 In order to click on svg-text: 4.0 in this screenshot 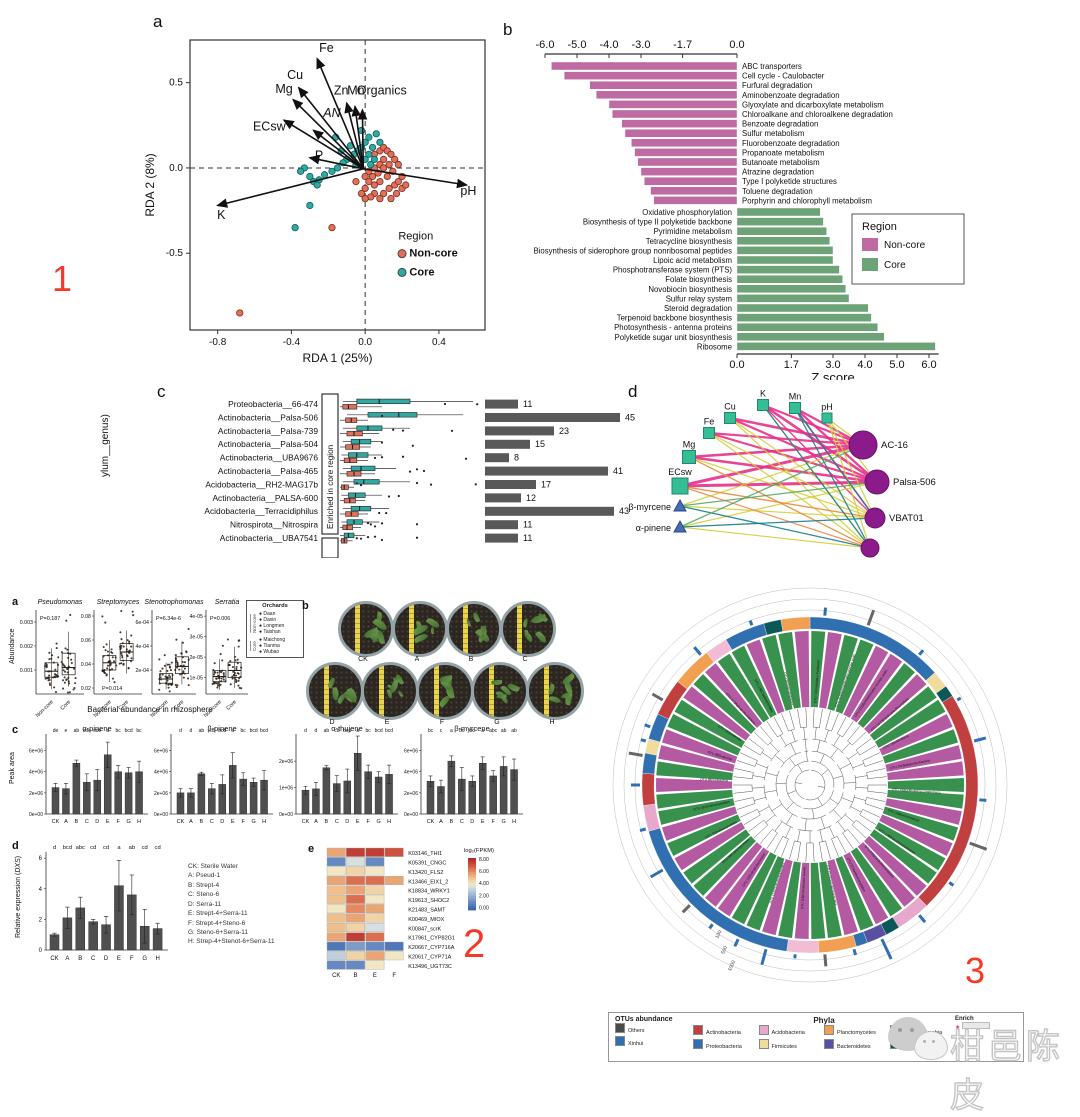, I will do `click(864, 365)`.